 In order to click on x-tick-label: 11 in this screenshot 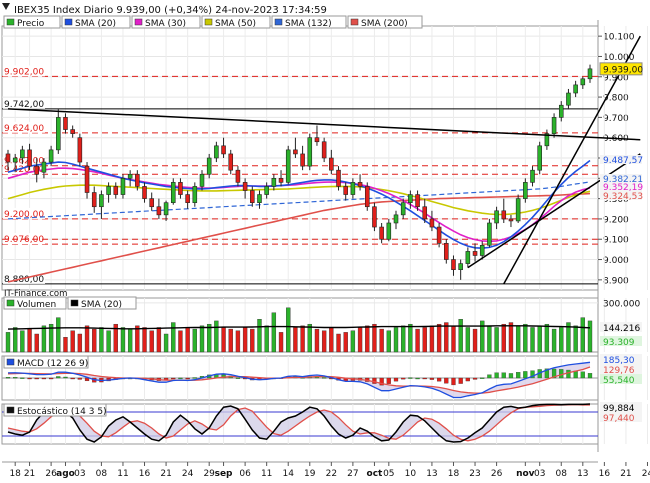, I will do `click(266, 474)`.